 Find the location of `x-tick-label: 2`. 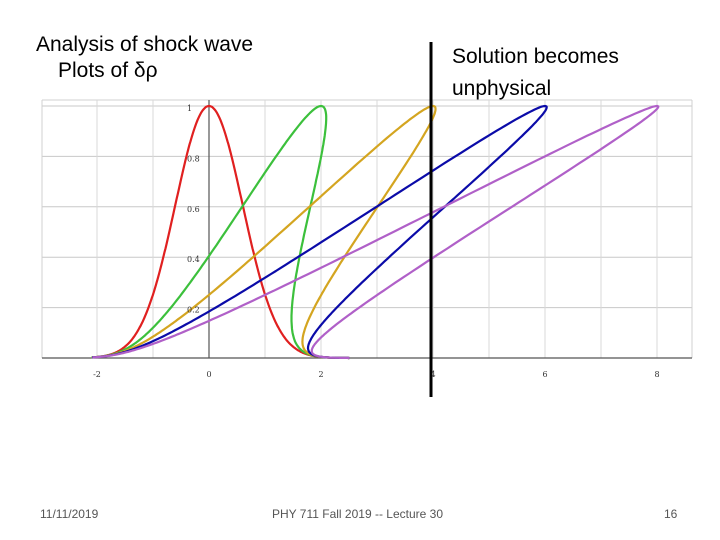

x-tick-label: 2 is located at coordinates (320, 374).